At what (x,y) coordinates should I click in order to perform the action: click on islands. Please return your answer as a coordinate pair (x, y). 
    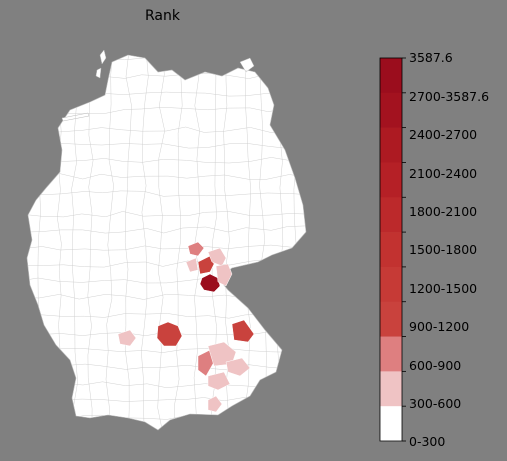
    Looking at the image, I should click on (158, 85).